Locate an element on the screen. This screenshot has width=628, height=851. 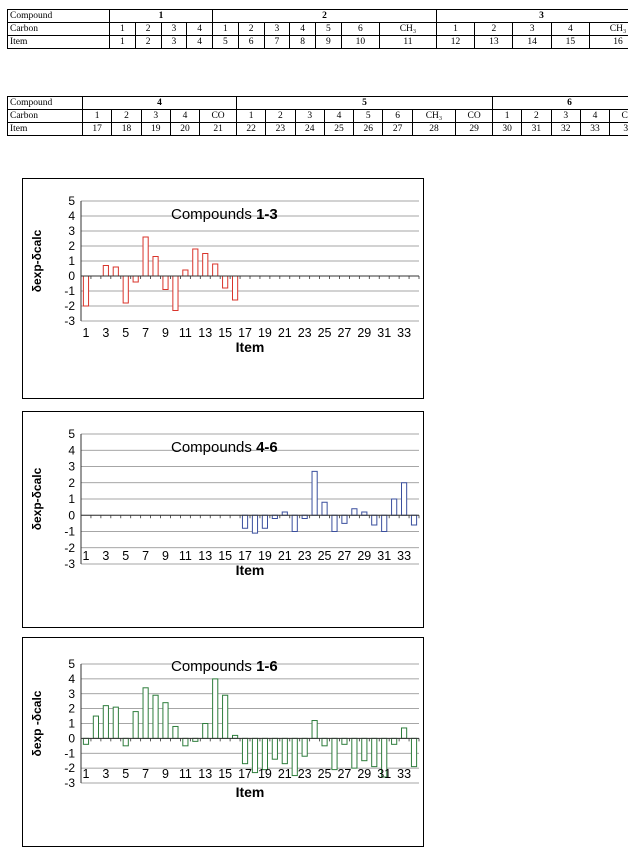
table-row: Carbon1234CO123456CH₃CO1234CO is located at coordinates (318, 116).